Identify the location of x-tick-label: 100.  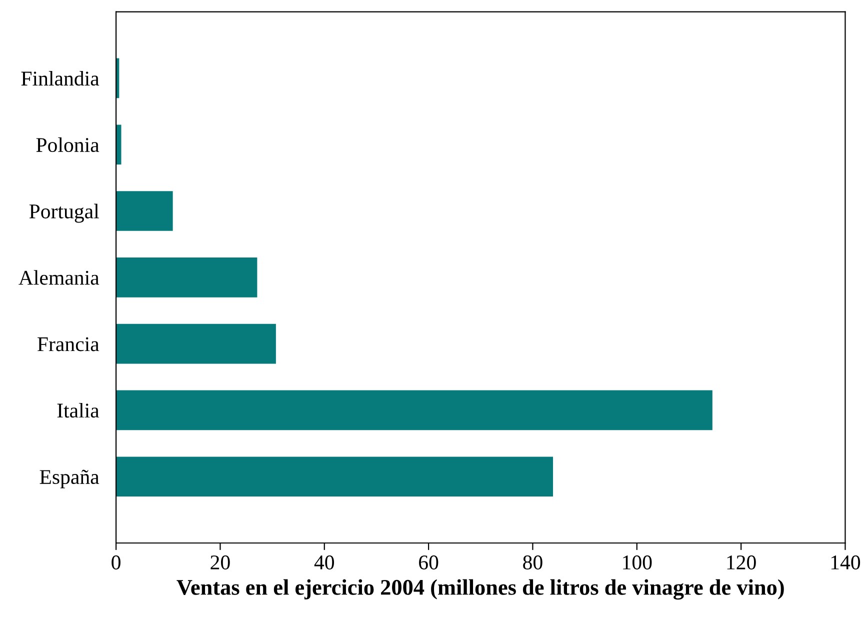
(637, 562).